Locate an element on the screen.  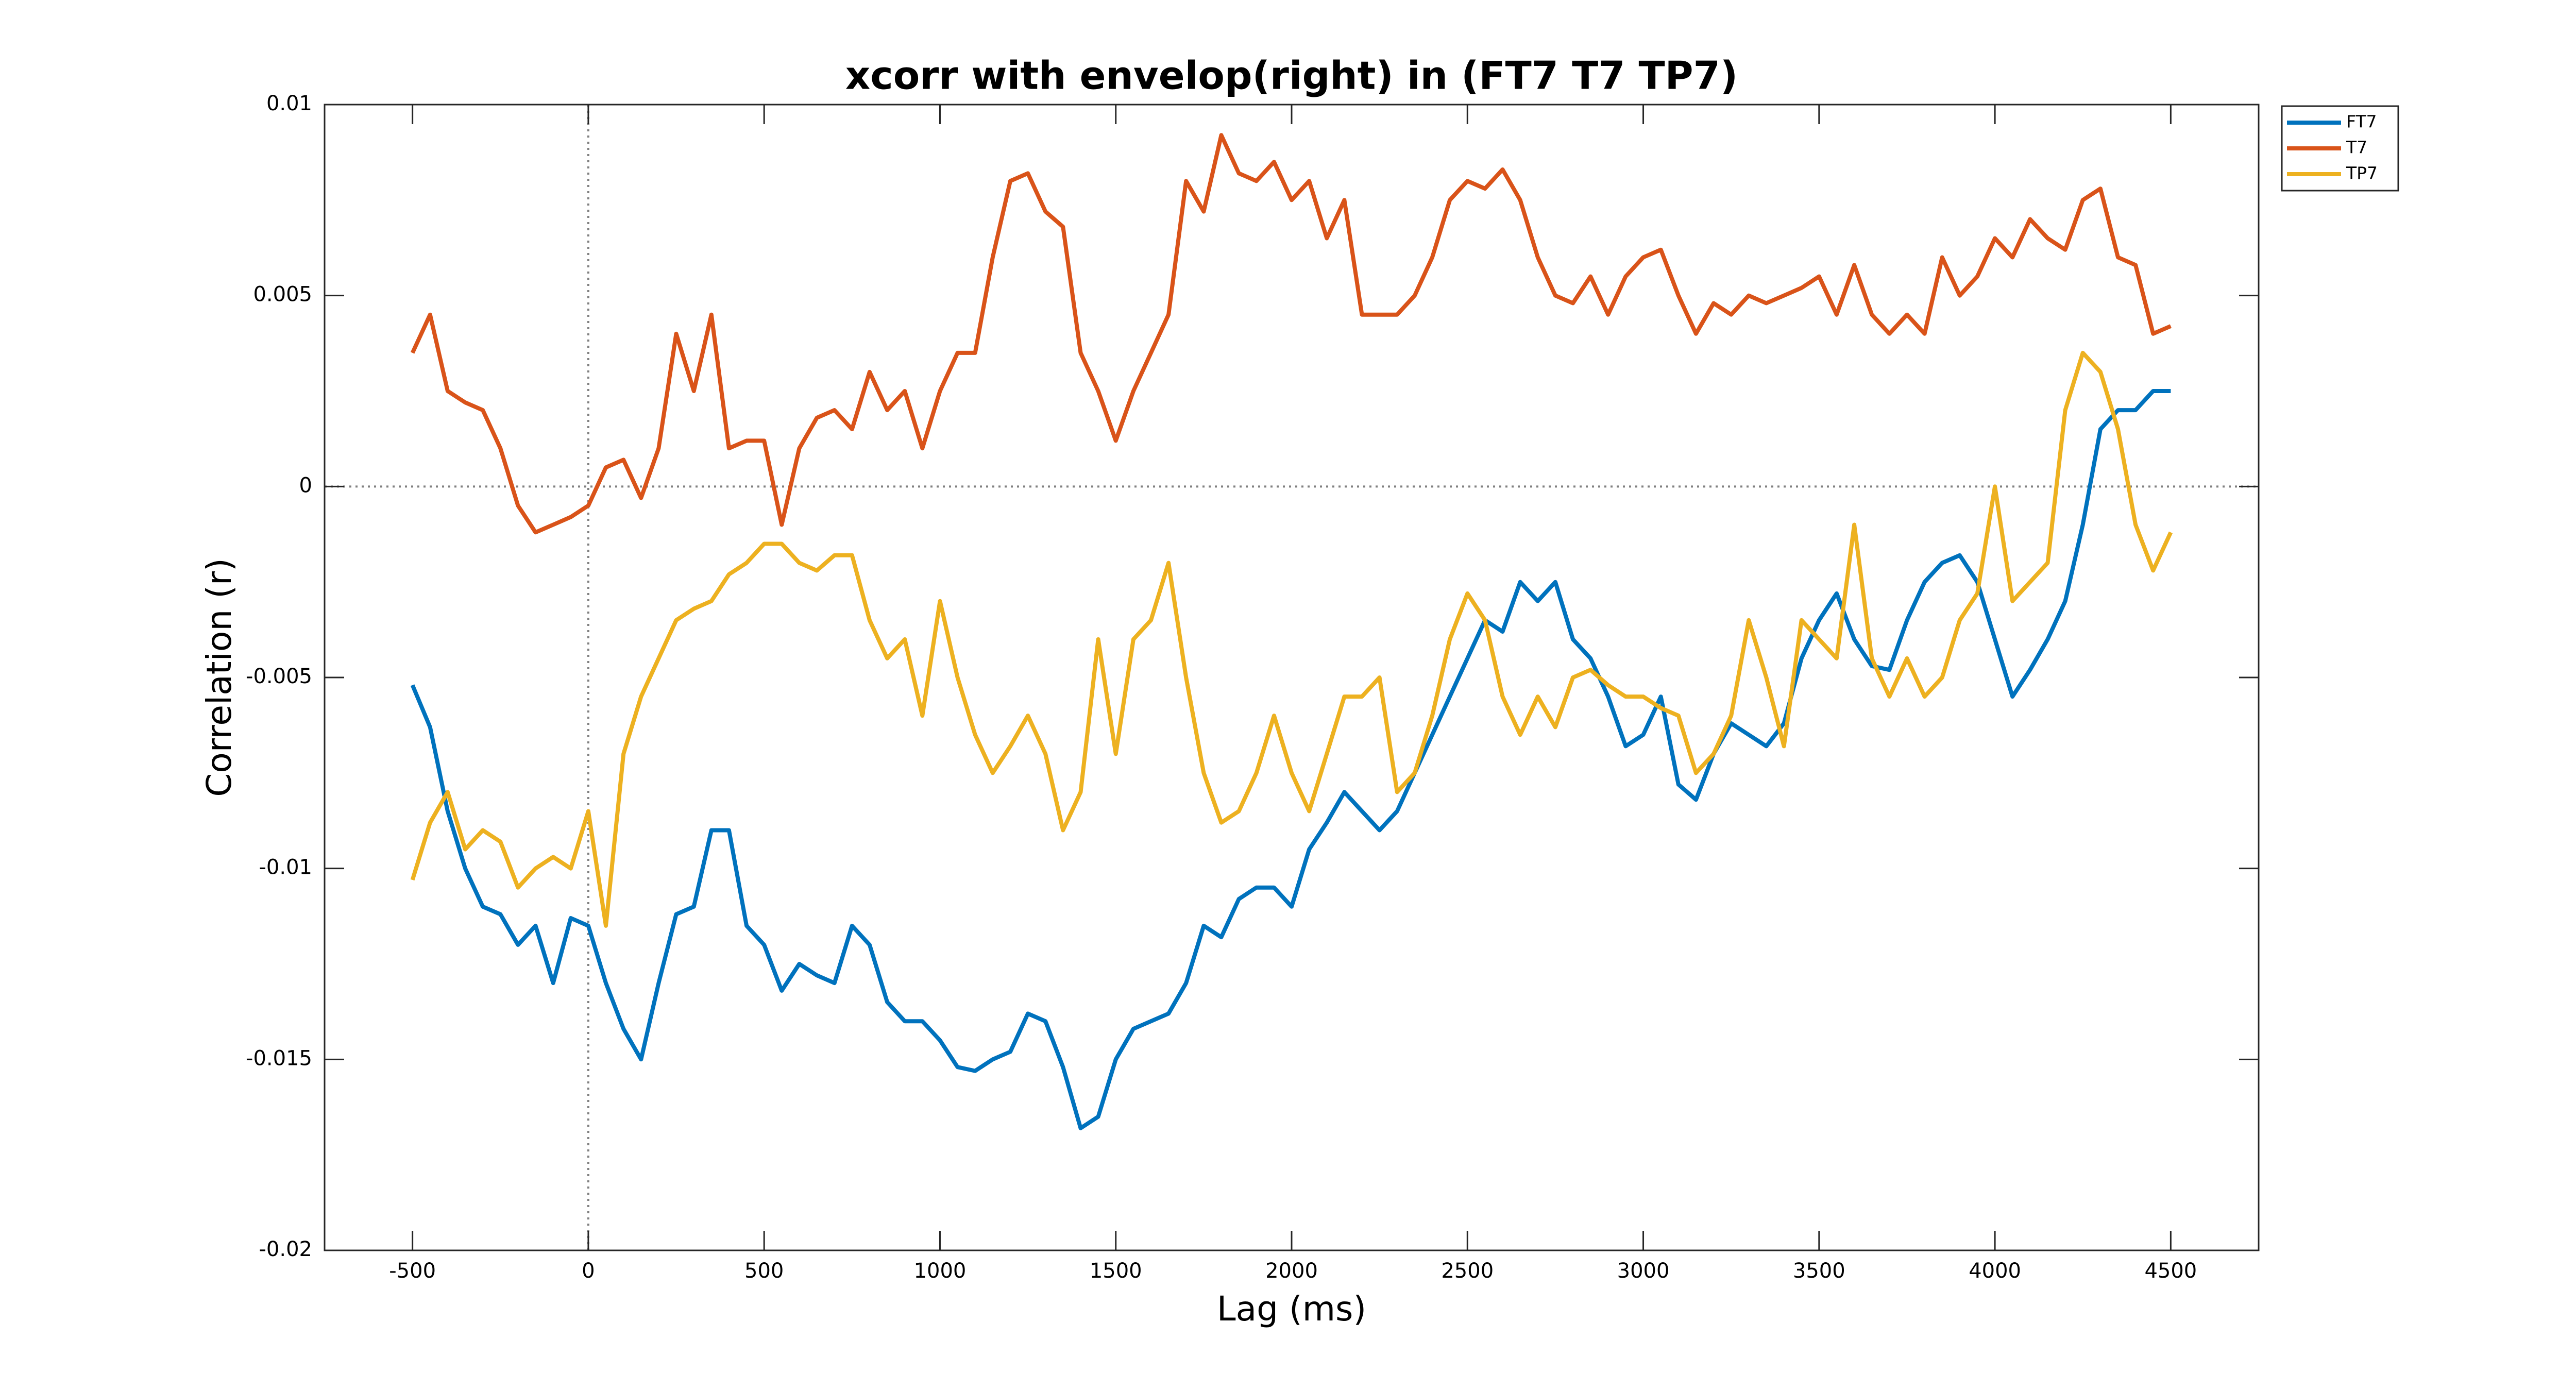
y-tick-label: -0.005 is located at coordinates (279, 676).